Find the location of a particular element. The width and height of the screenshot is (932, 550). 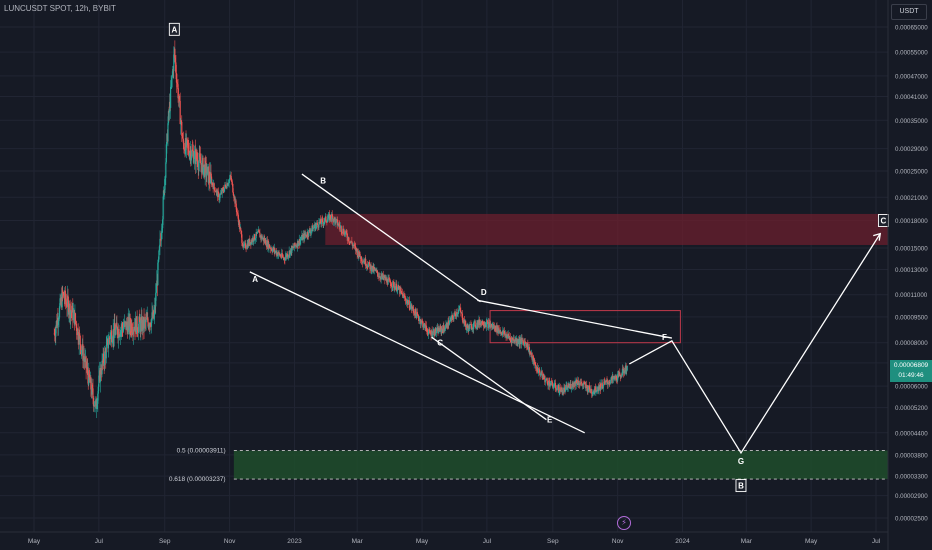

wave-label: B is located at coordinates (741, 486).